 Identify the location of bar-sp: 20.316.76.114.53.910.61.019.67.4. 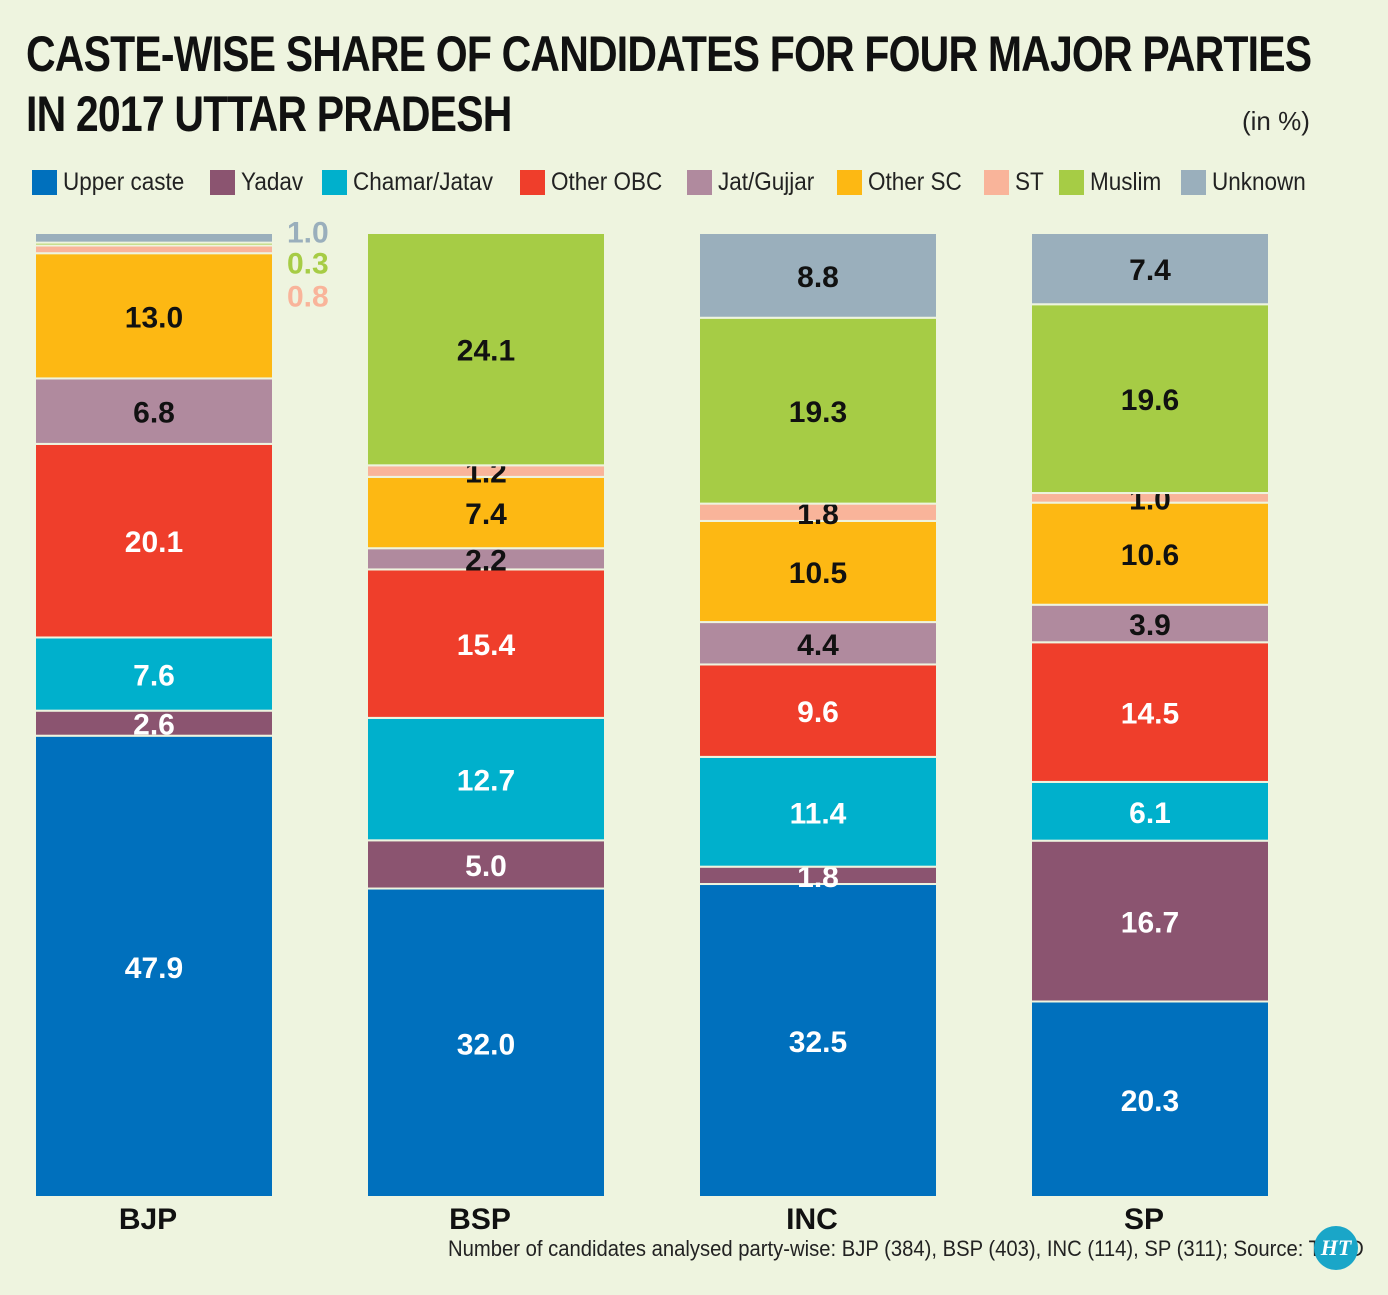
(1150, 715).